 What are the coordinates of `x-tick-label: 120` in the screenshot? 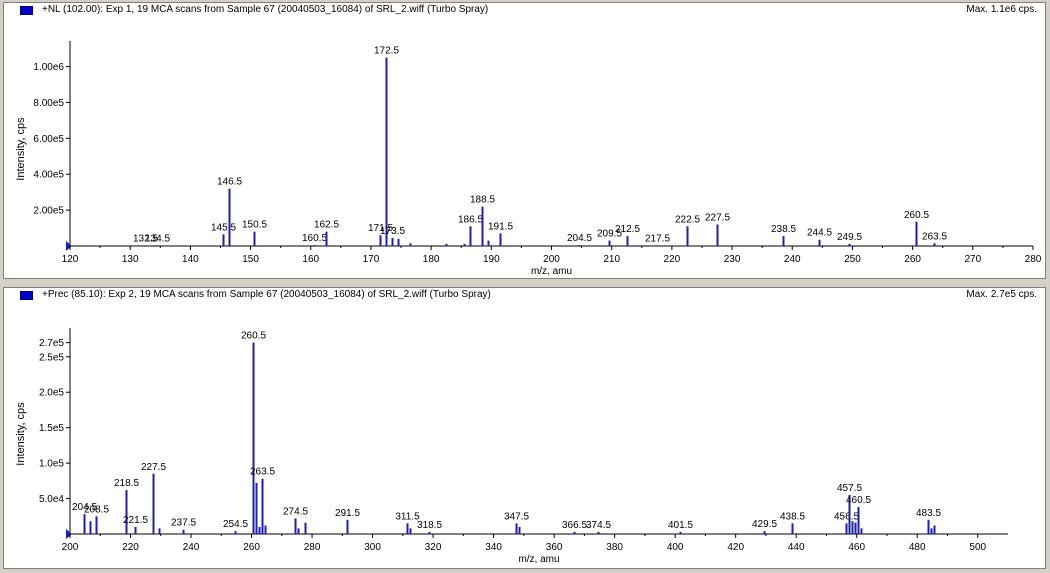 It's located at (70, 259).